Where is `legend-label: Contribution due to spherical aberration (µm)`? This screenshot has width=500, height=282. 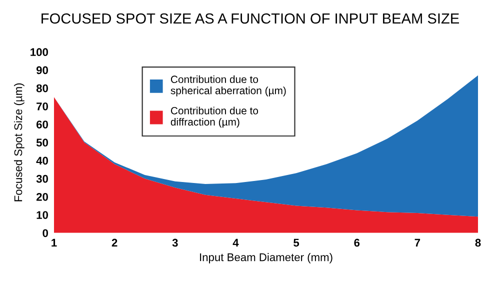
legend-label: Contribution due to spherical aberration (µm) is located at coordinates (228, 85).